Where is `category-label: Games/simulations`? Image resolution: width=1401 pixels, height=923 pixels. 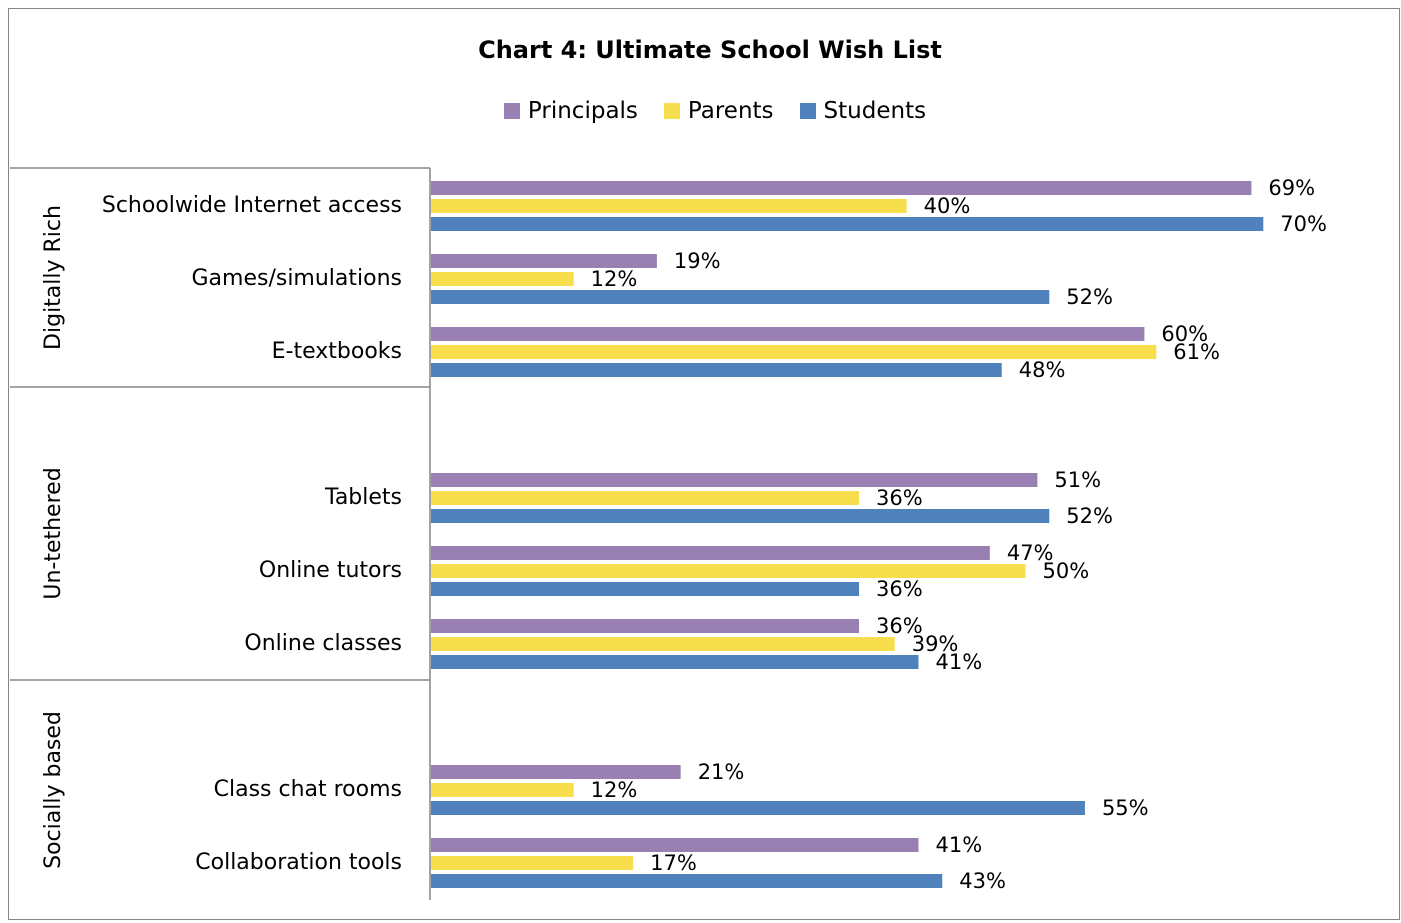
category-label: Games/simulations is located at coordinates (296, 278).